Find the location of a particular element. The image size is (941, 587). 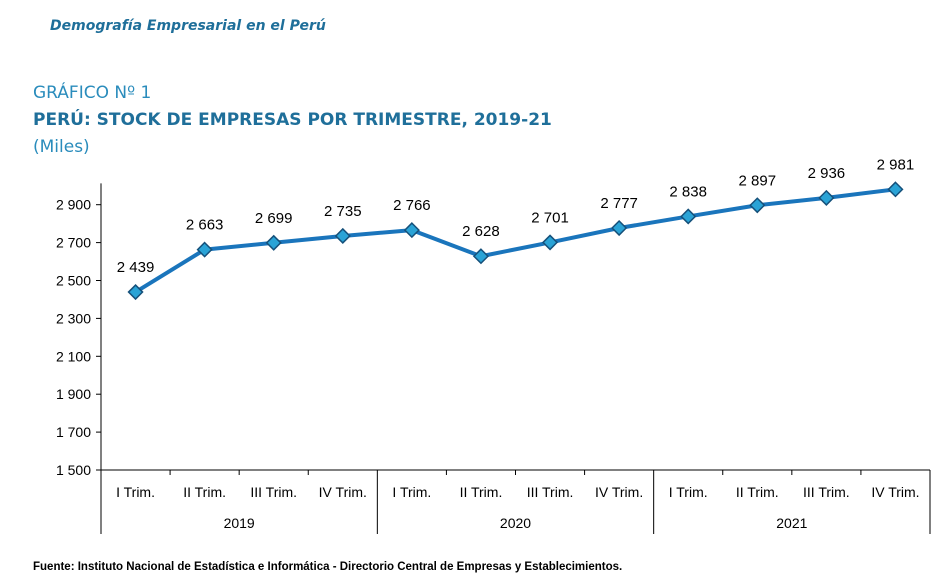

y-tick-label: 2 500 is located at coordinates (73, 281).